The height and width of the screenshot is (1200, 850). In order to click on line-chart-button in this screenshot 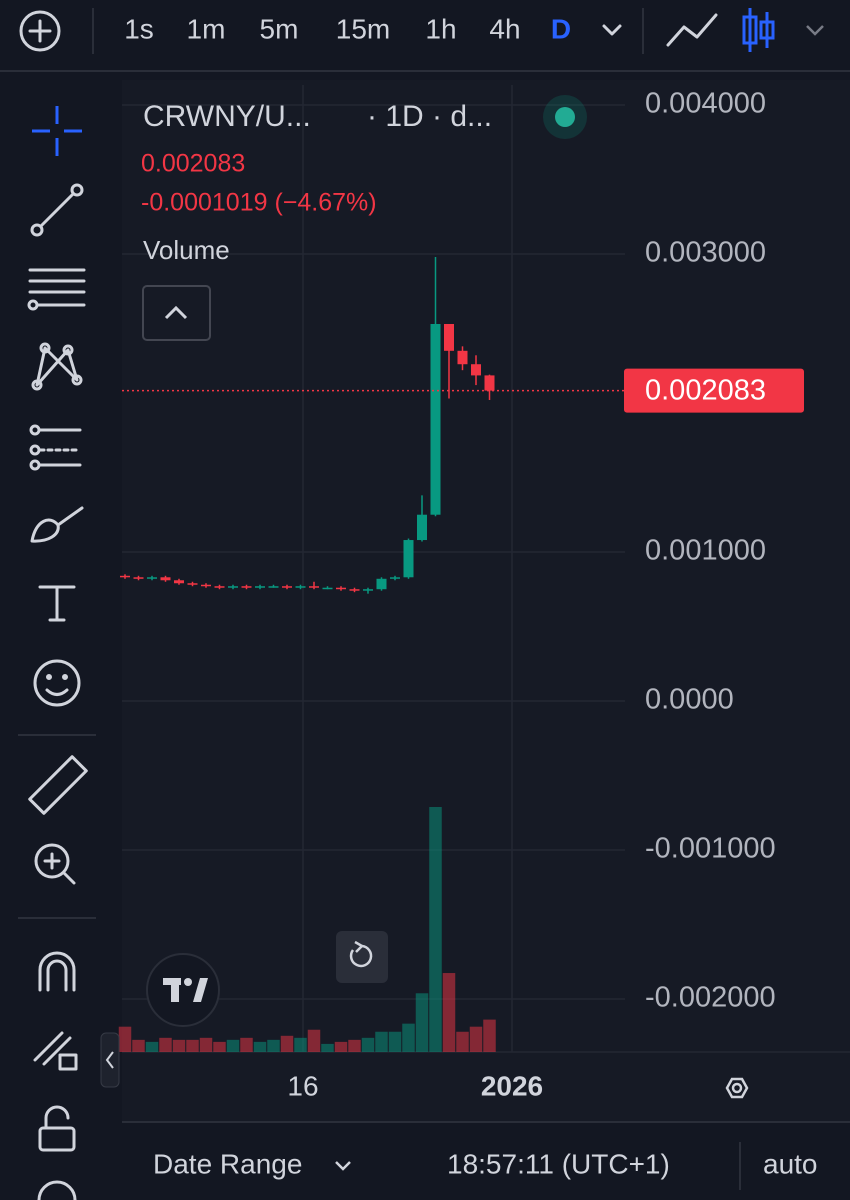, I will do `click(692, 30)`.